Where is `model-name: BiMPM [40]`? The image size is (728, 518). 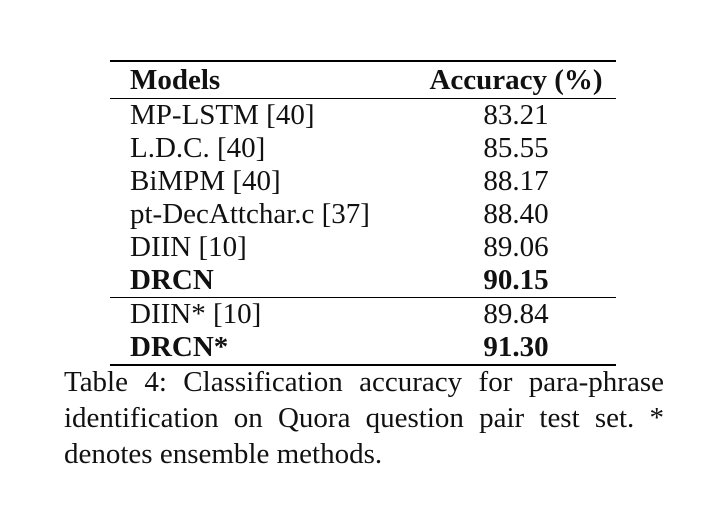 model-name: BiMPM [40] is located at coordinates (205, 181).